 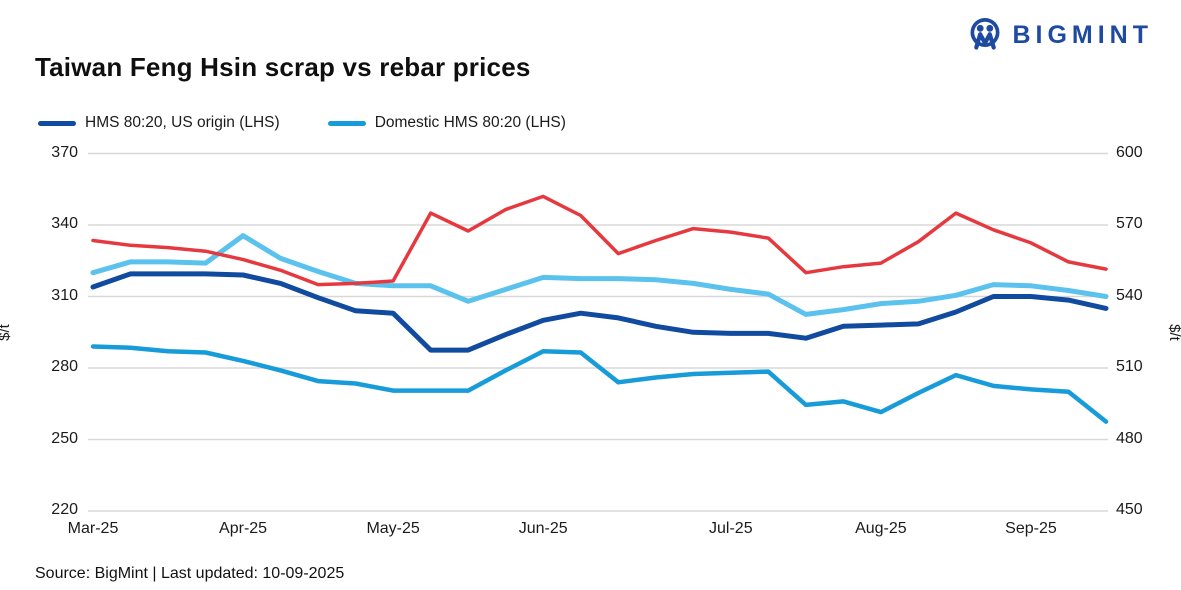 What do you see at coordinates (64, 223) in the screenshot?
I see `y-axis-tick-left: 340` at bounding box center [64, 223].